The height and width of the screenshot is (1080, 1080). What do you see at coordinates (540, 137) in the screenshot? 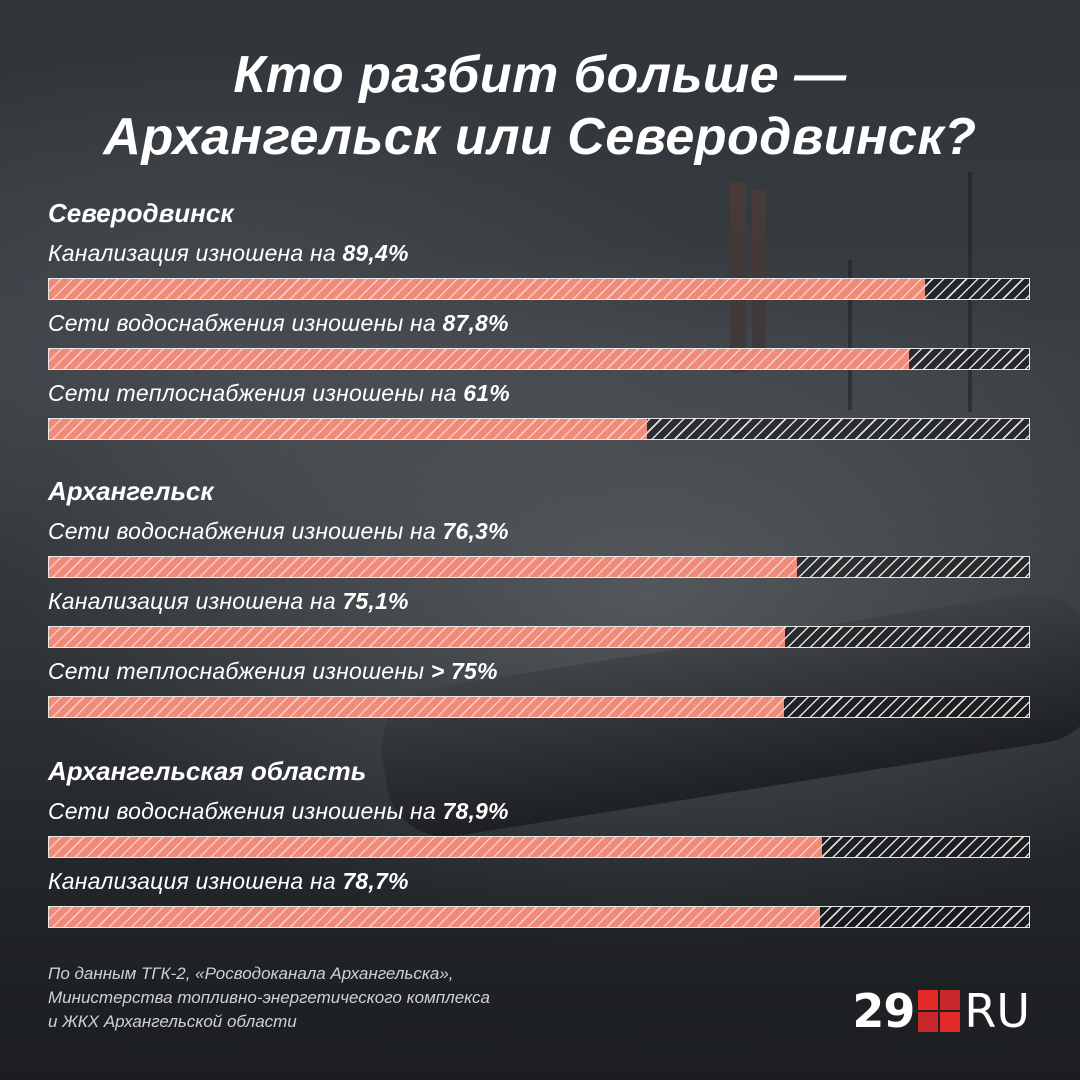
I see `title-line-2: Архангельск или Северодвинск?` at bounding box center [540, 137].